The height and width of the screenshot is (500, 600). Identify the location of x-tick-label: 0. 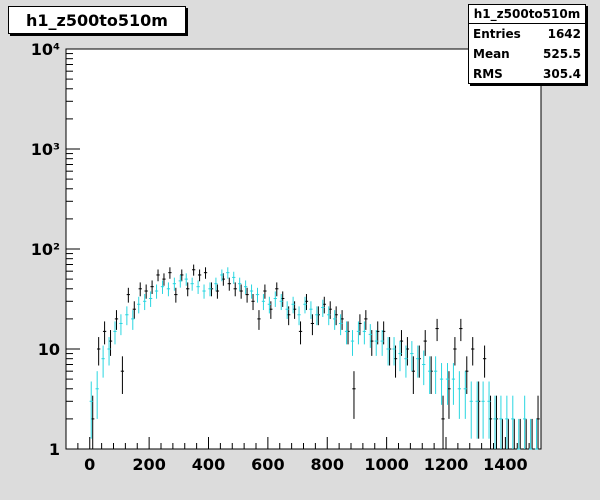
(89, 464).